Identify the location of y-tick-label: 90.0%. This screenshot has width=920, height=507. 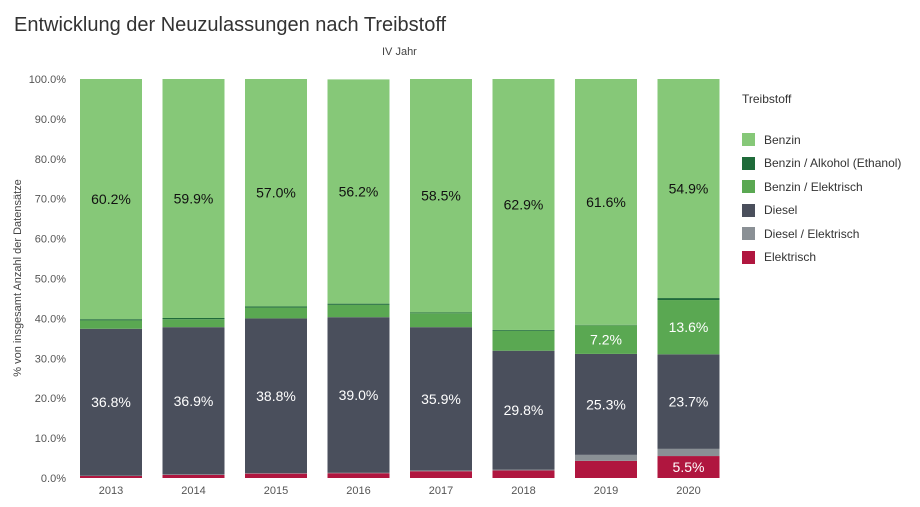
(50, 120).